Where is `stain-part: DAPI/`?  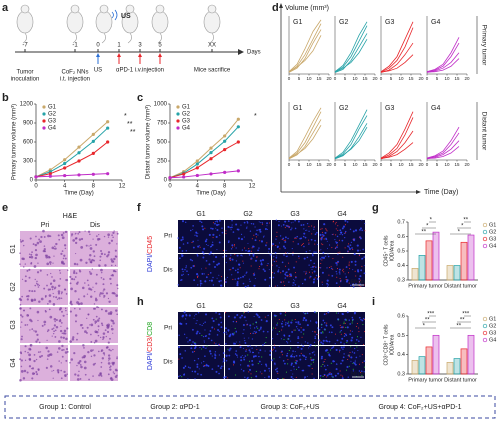 stain-part: DAPI/ is located at coordinates (150, 361).